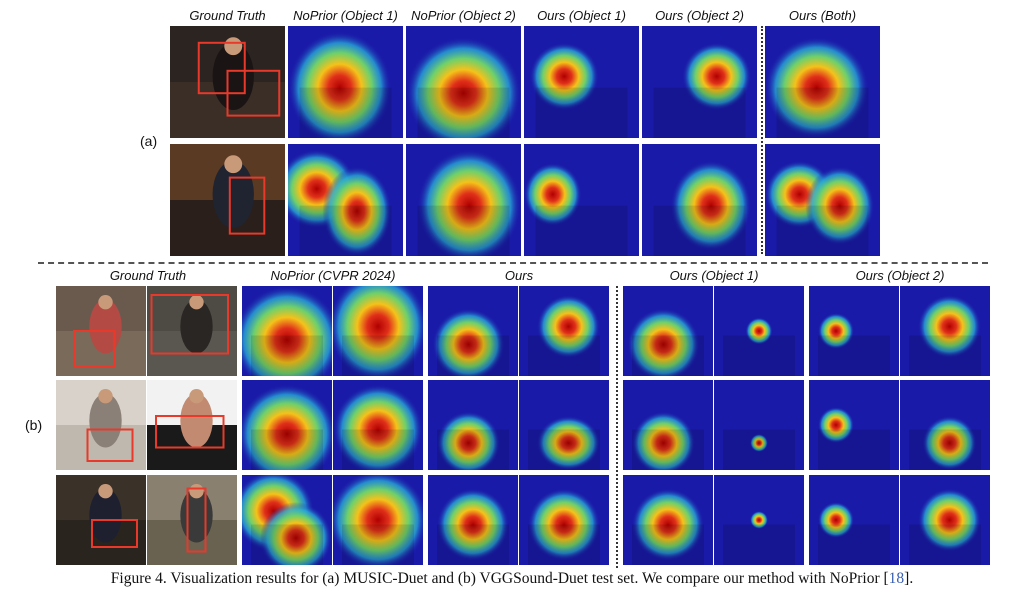  I want to click on header-a-noprior-obj2: NoPrior (Object 2), so click(463, 15).